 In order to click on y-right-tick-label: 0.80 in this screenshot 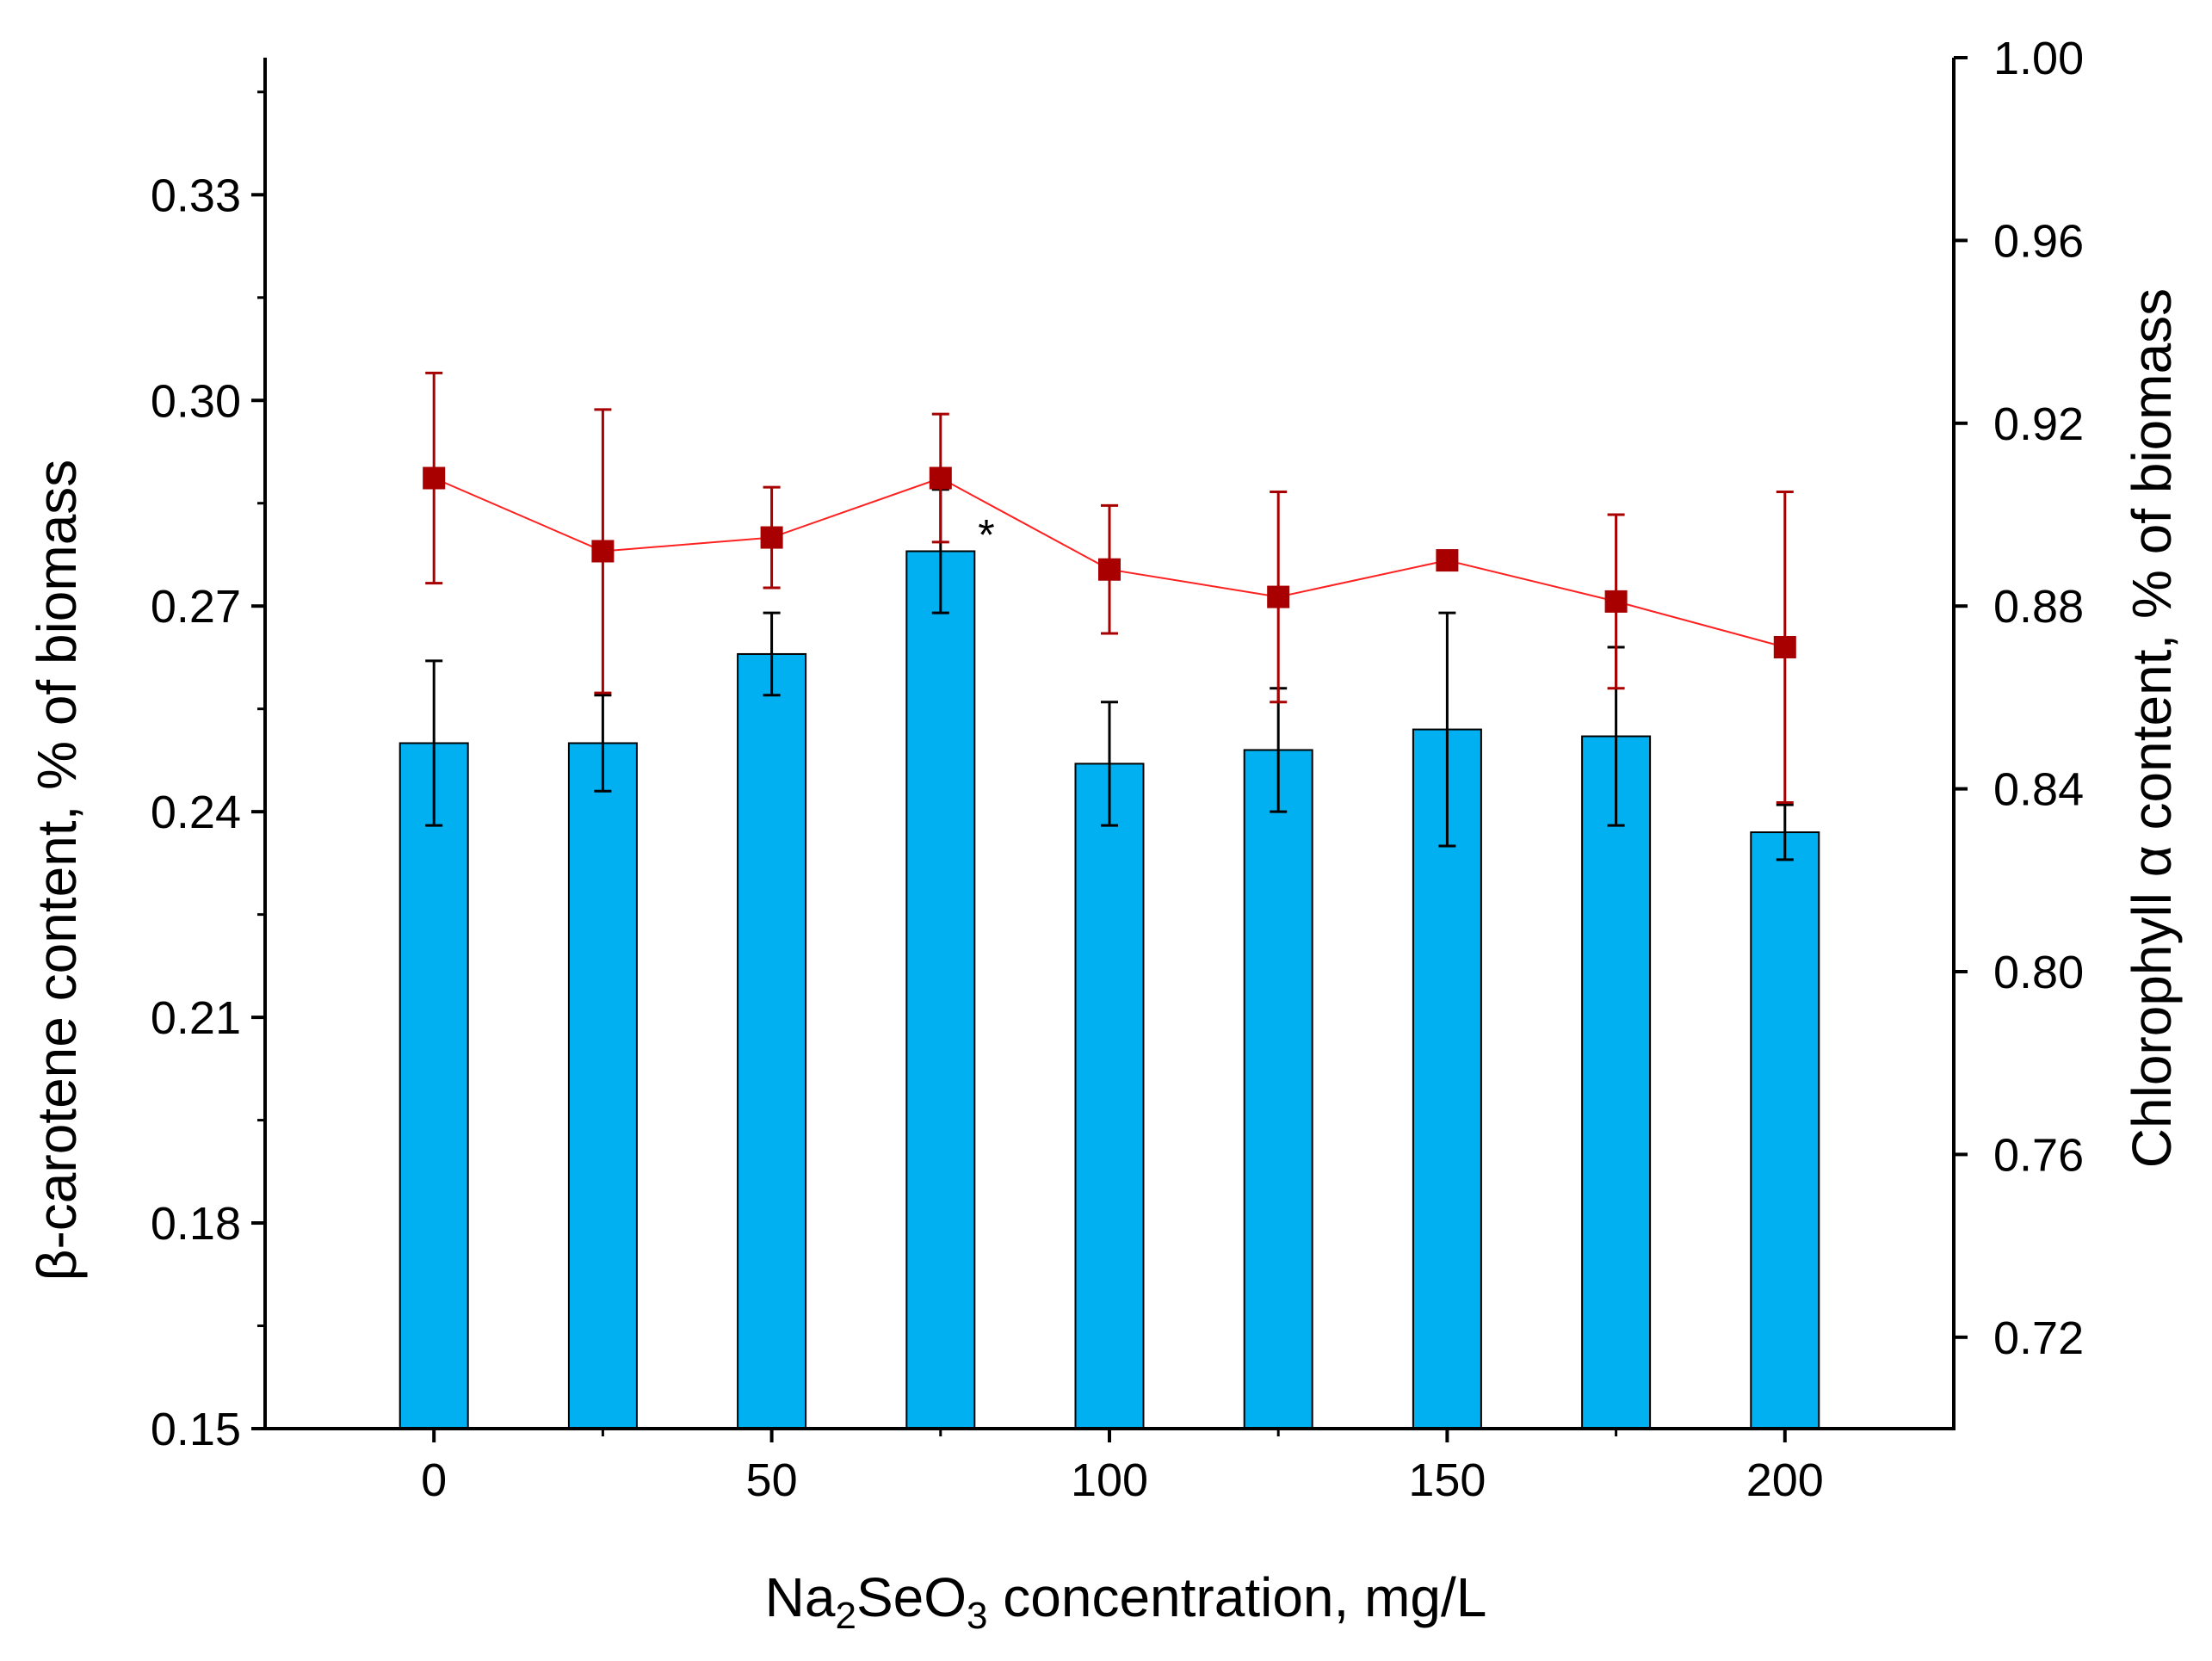, I will do `click(2039, 972)`.